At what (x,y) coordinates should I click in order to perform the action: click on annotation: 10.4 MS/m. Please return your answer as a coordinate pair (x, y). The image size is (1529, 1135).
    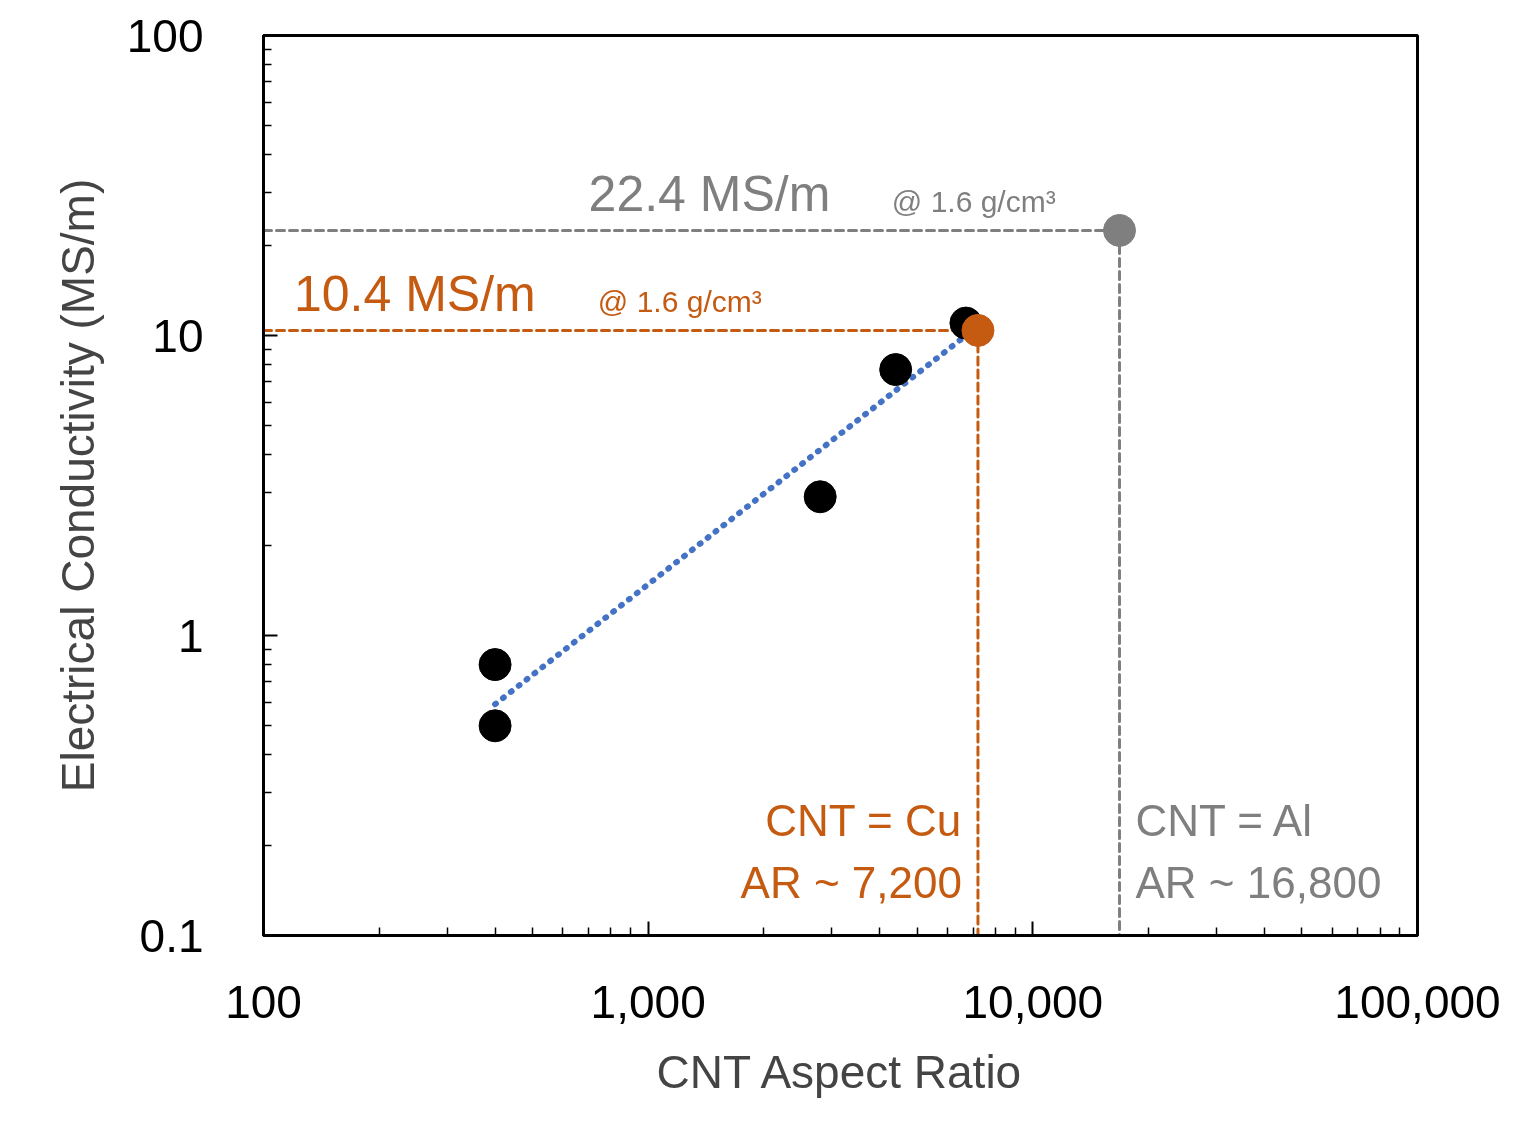
    Looking at the image, I should click on (414, 294).